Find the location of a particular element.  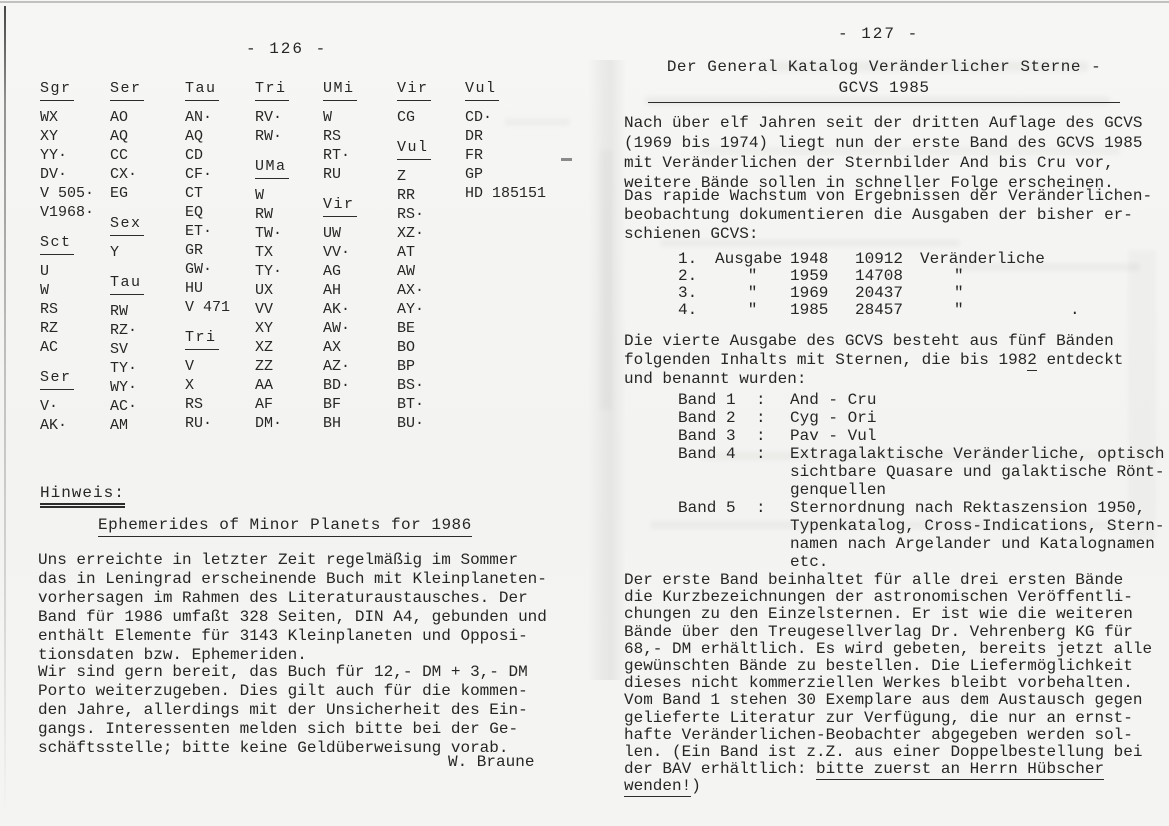

star-designation: BO is located at coordinates (406, 347).